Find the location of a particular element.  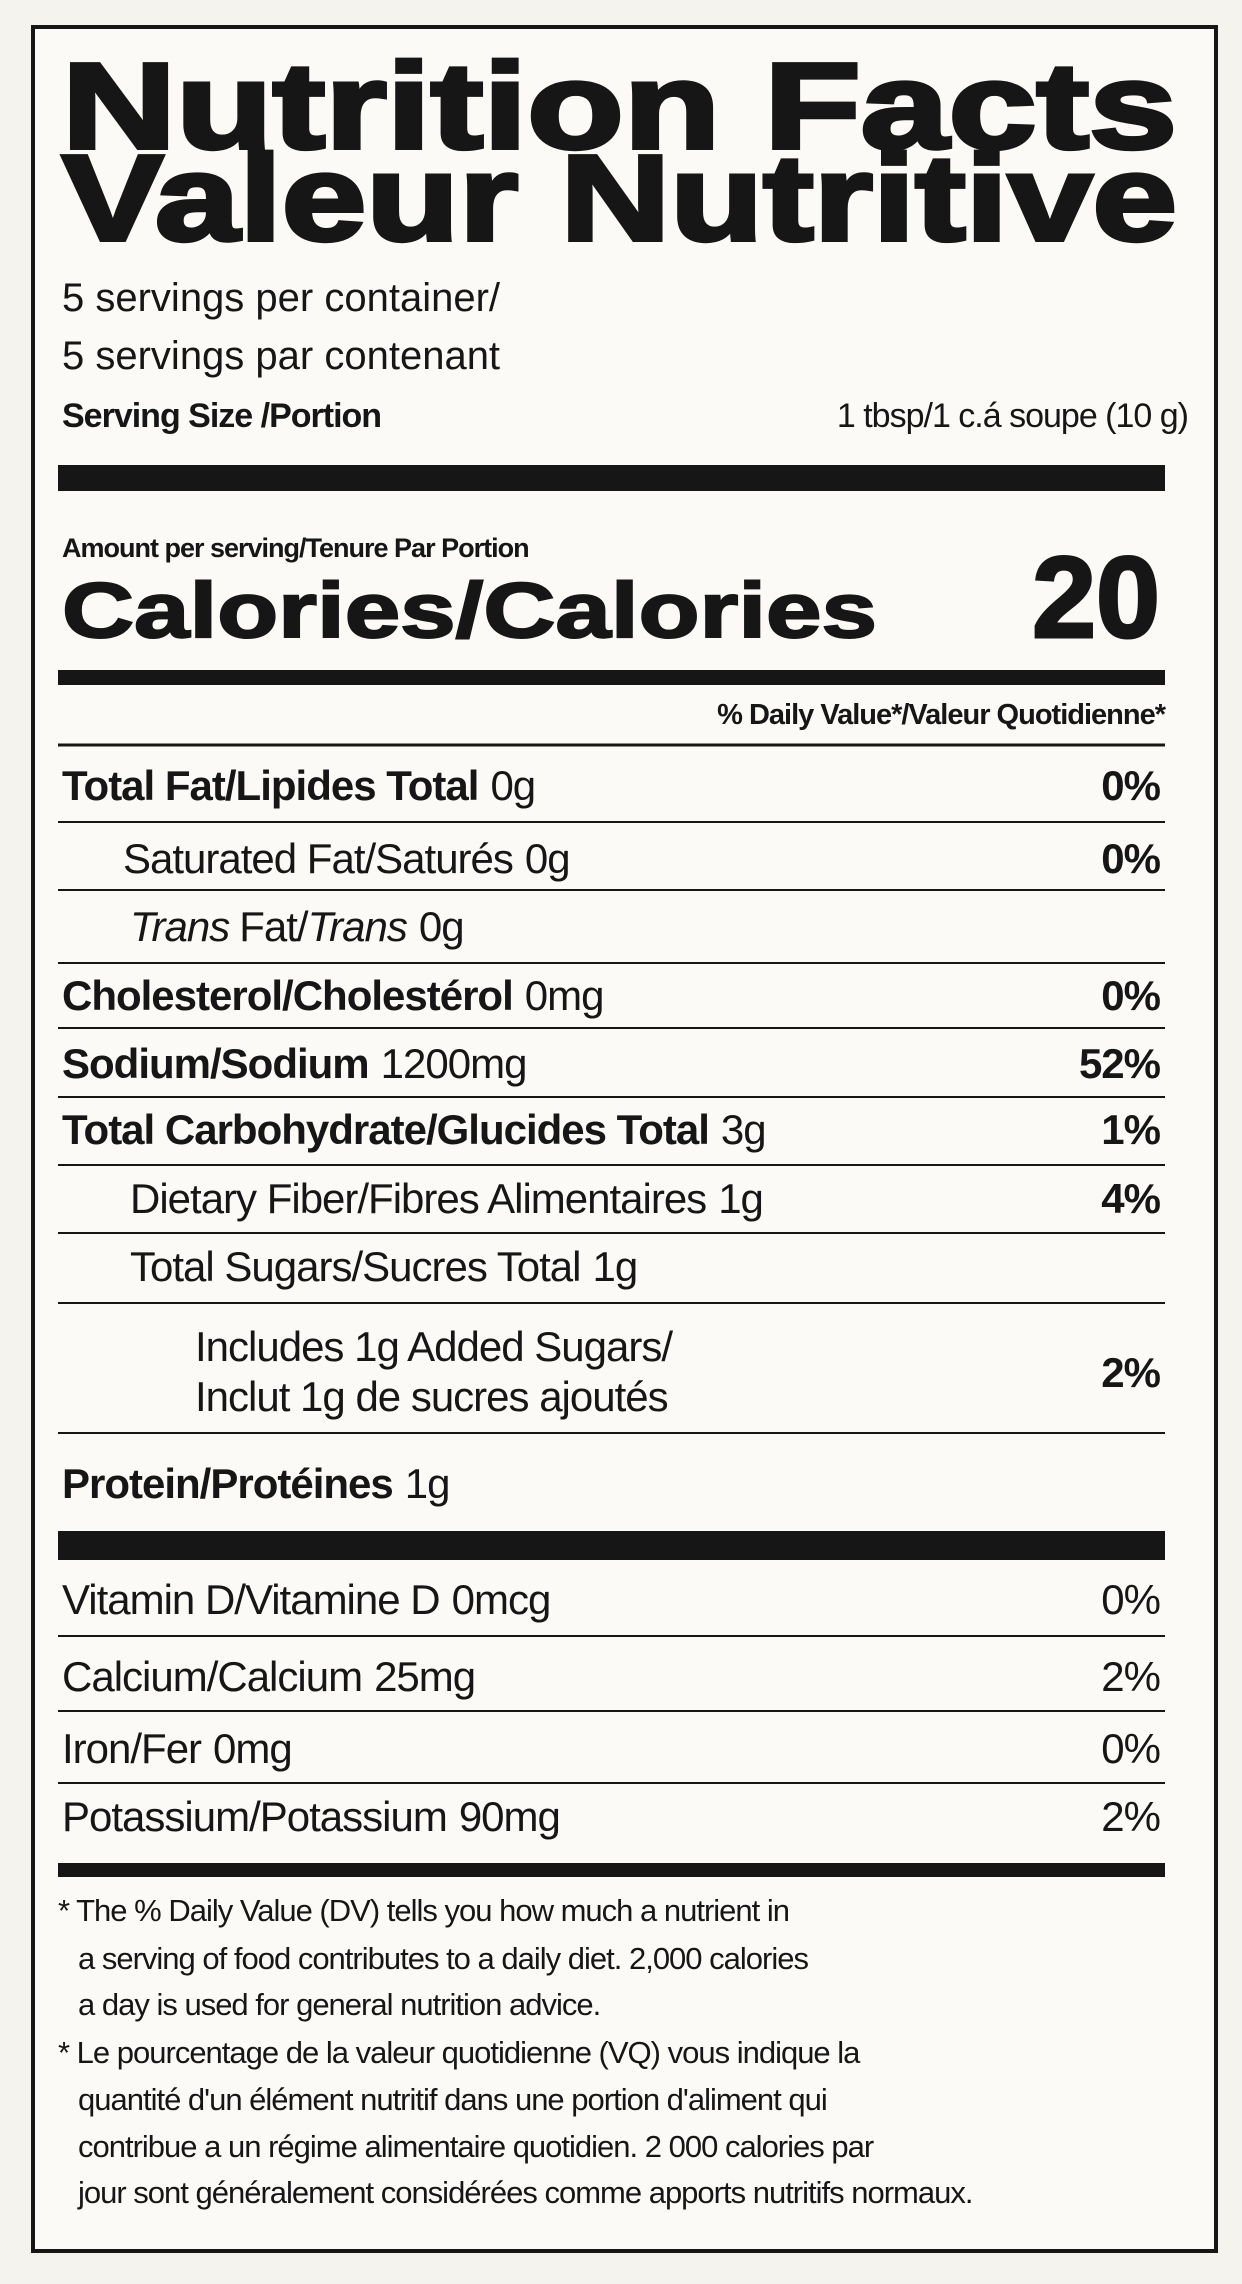

nutrient-name: Total Sugars/Sucres Total is located at coordinates (355, 1266).